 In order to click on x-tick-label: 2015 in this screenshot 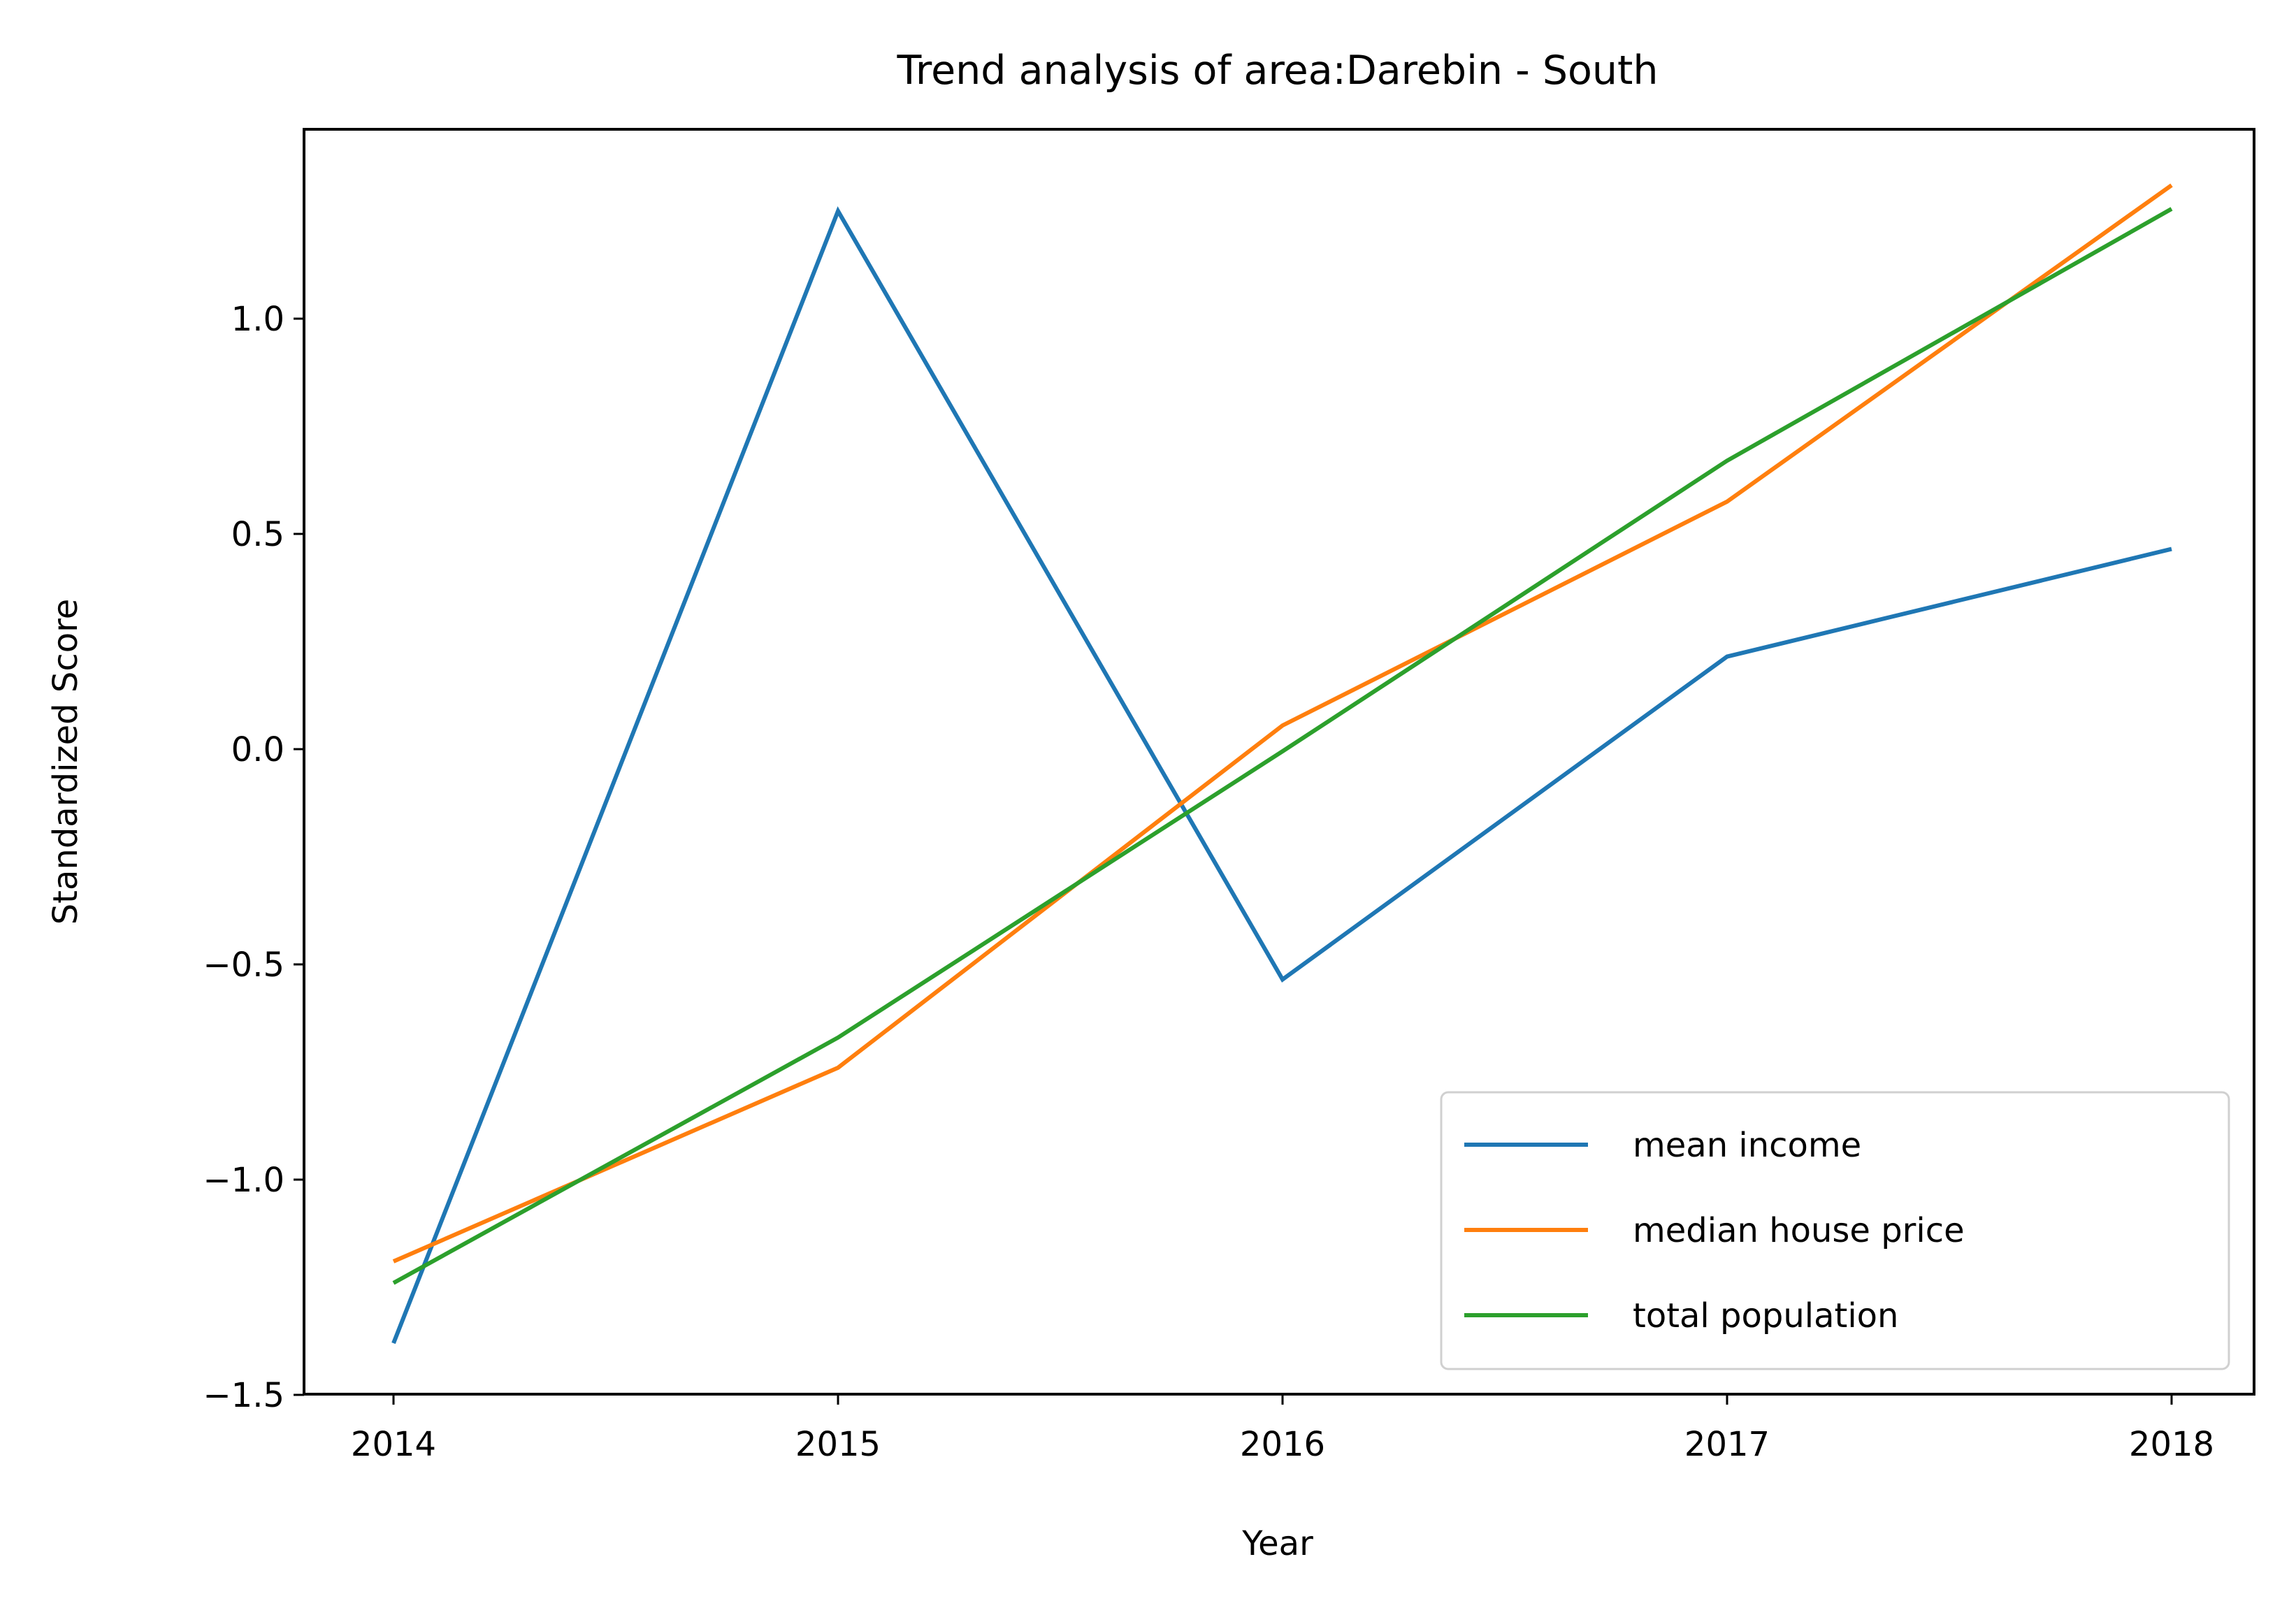, I will do `click(838, 1444)`.